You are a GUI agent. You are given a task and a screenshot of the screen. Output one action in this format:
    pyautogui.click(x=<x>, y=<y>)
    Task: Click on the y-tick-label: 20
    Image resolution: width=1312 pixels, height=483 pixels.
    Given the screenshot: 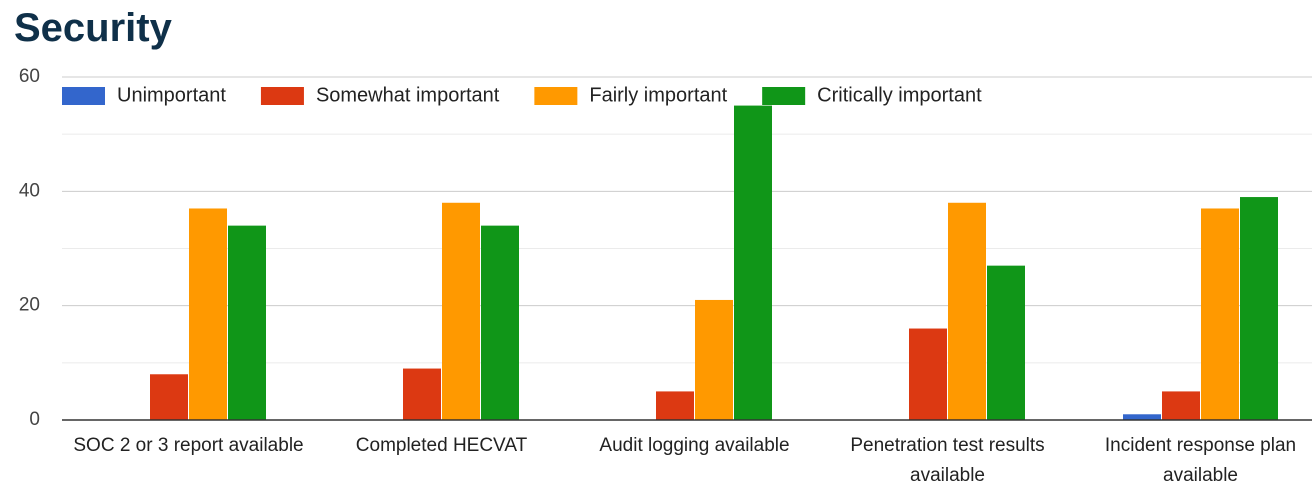 What is the action you would take?
    pyautogui.click(x=29, y=305)
    